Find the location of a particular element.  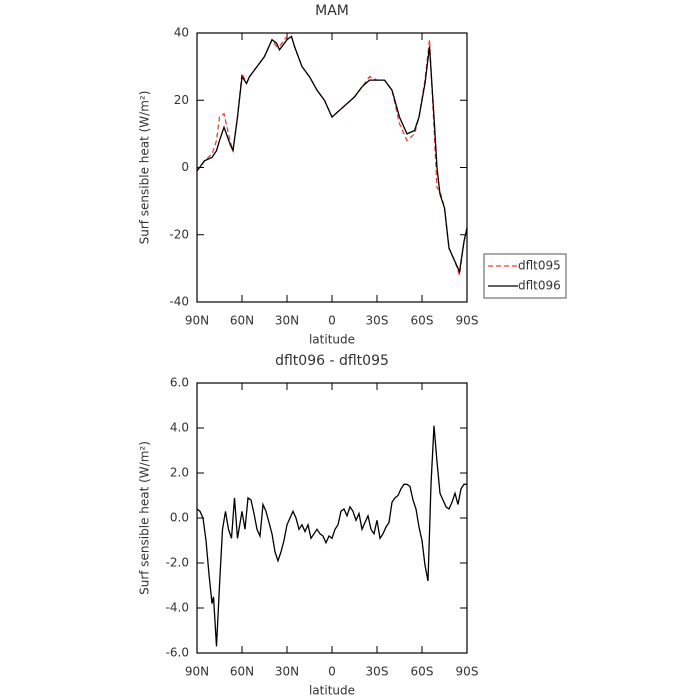

y-tick-label: 6.0 is located at coordinates (179, 383).